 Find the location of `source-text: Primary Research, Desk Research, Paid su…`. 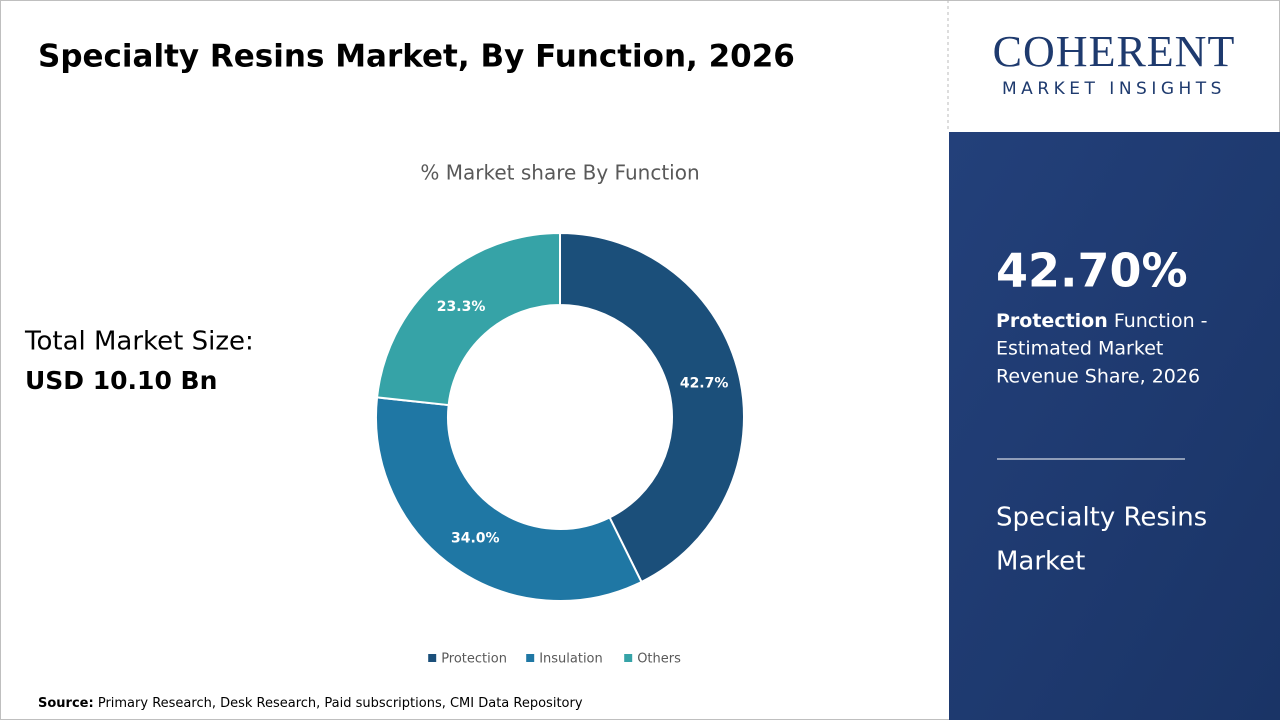

source-text: Primary Research, Desk Research, Paid su… is located at coordinates (340, 703).